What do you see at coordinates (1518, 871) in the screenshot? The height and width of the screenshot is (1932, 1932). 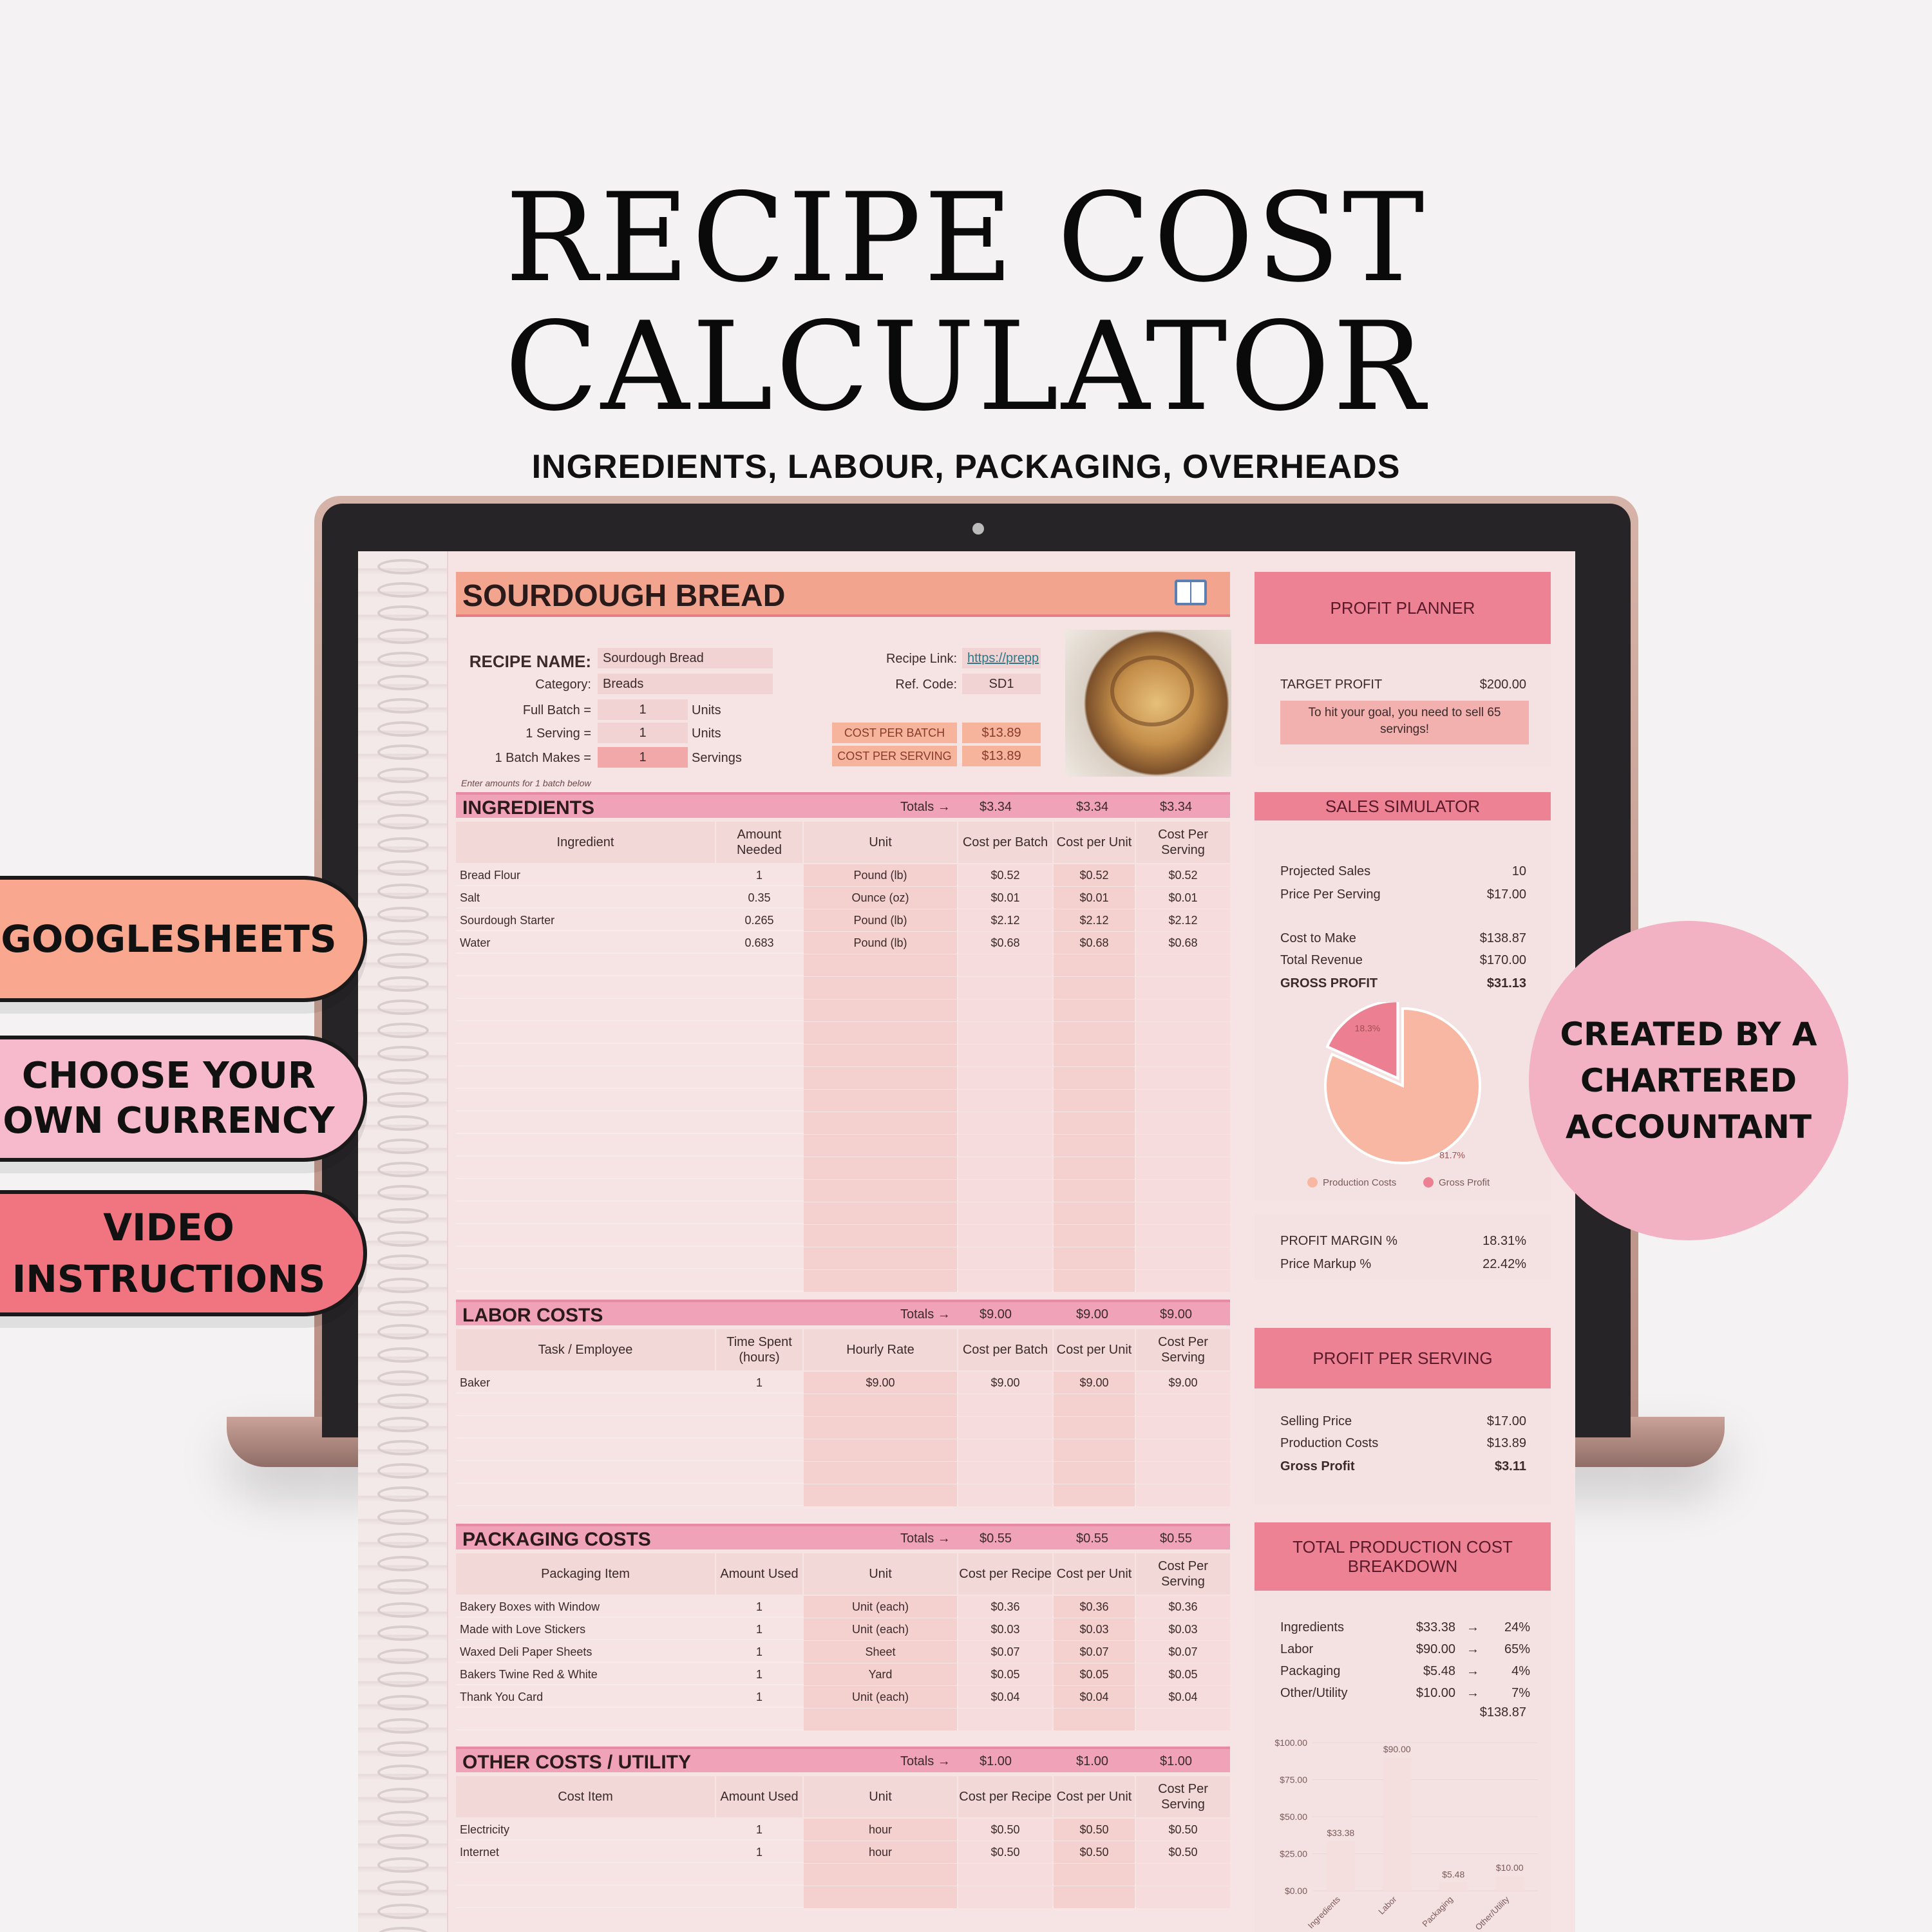 I see `projected-sales-value: 10` at bounding box center [1518, 871].